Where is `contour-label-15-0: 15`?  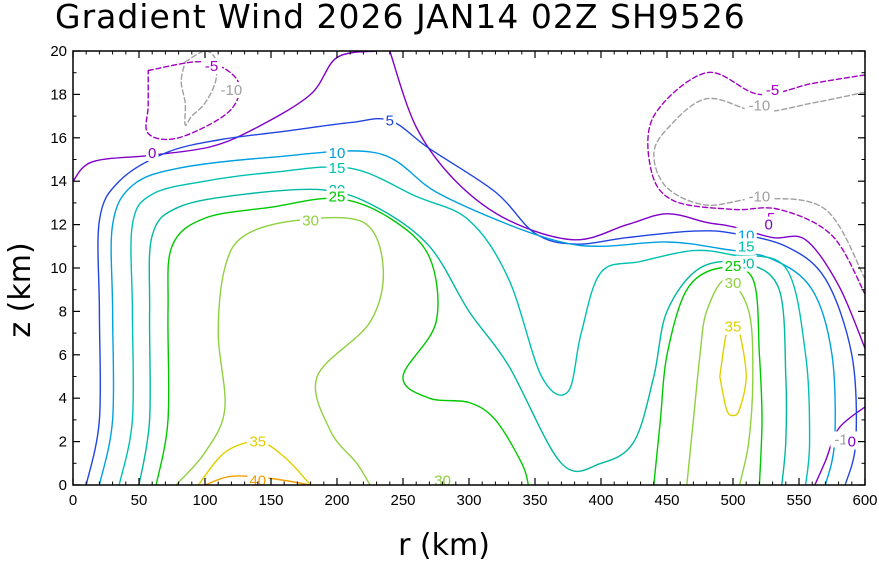 contour-label-15-0: 15 is located at coordinates (337, 168).